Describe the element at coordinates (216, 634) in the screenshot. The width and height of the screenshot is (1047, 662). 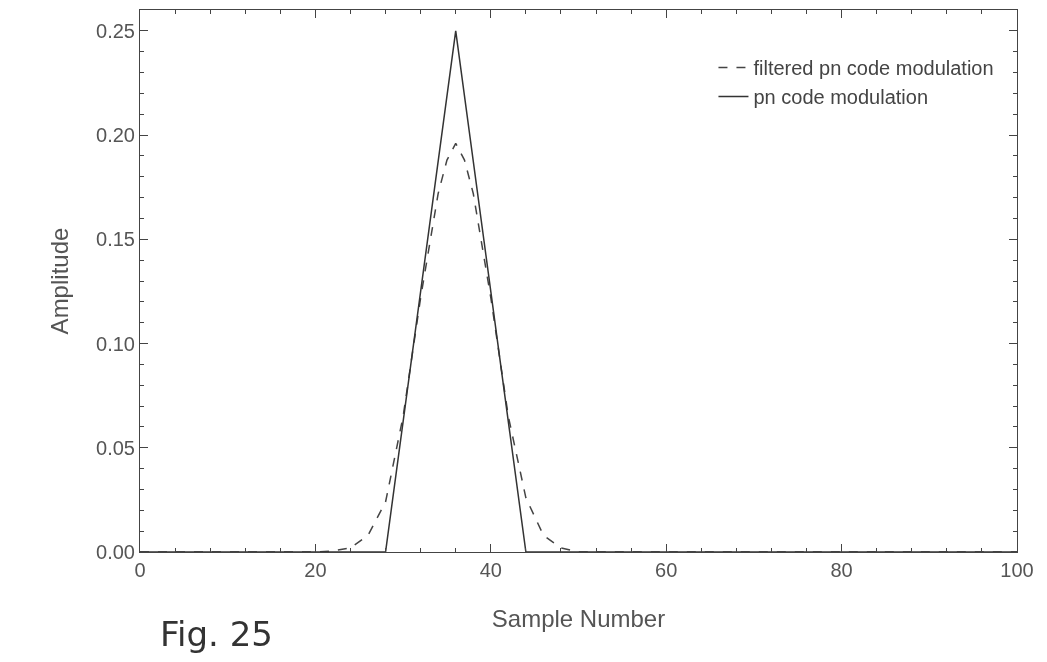
I see `caption: Fig. 25` at that location.